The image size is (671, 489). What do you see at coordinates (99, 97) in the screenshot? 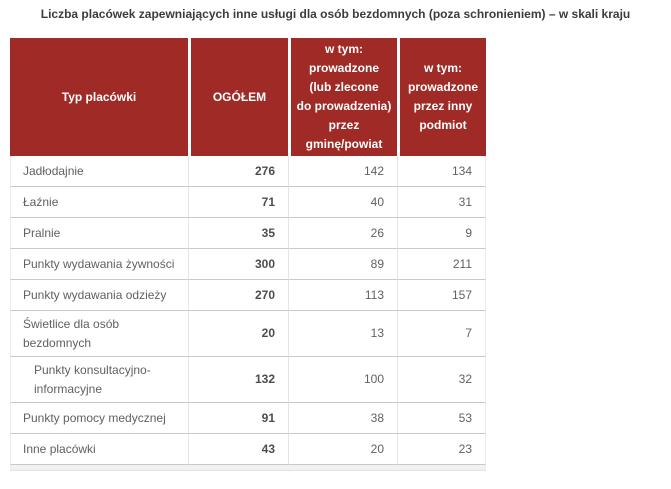
I see `column-header-facility-type: Typ placówki` at bounding box center [99, 97].